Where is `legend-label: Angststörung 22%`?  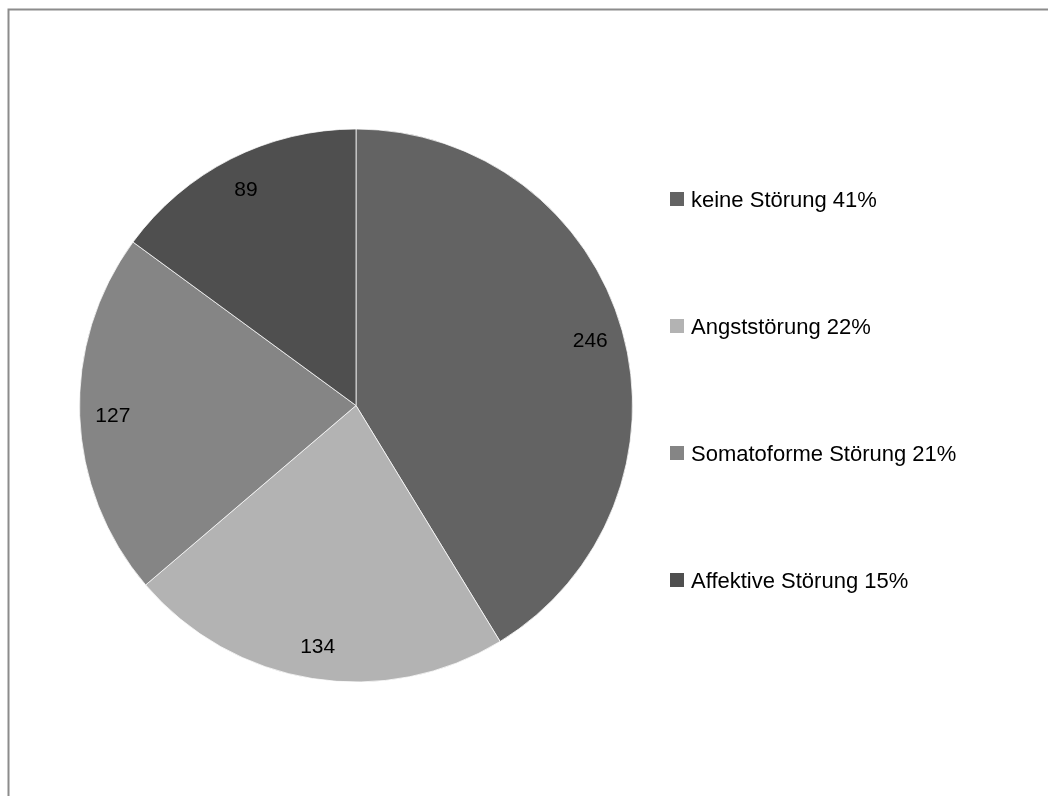 legend-label: Angststörung 22% is located at coordinates (781, 326).